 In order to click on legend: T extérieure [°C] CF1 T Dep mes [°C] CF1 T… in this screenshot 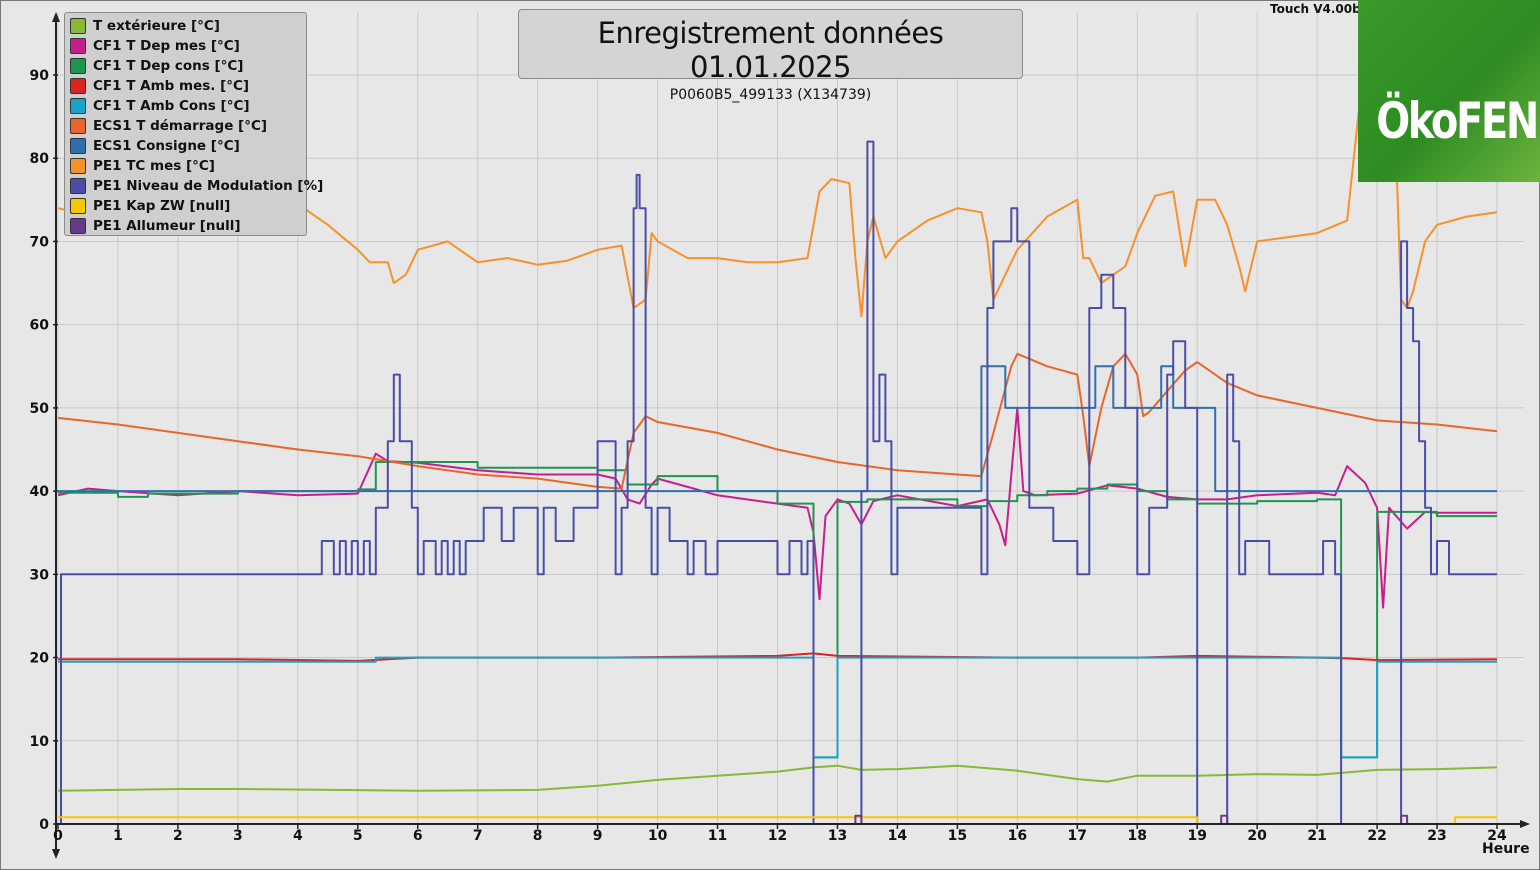, I will do `click(193, 124)`.